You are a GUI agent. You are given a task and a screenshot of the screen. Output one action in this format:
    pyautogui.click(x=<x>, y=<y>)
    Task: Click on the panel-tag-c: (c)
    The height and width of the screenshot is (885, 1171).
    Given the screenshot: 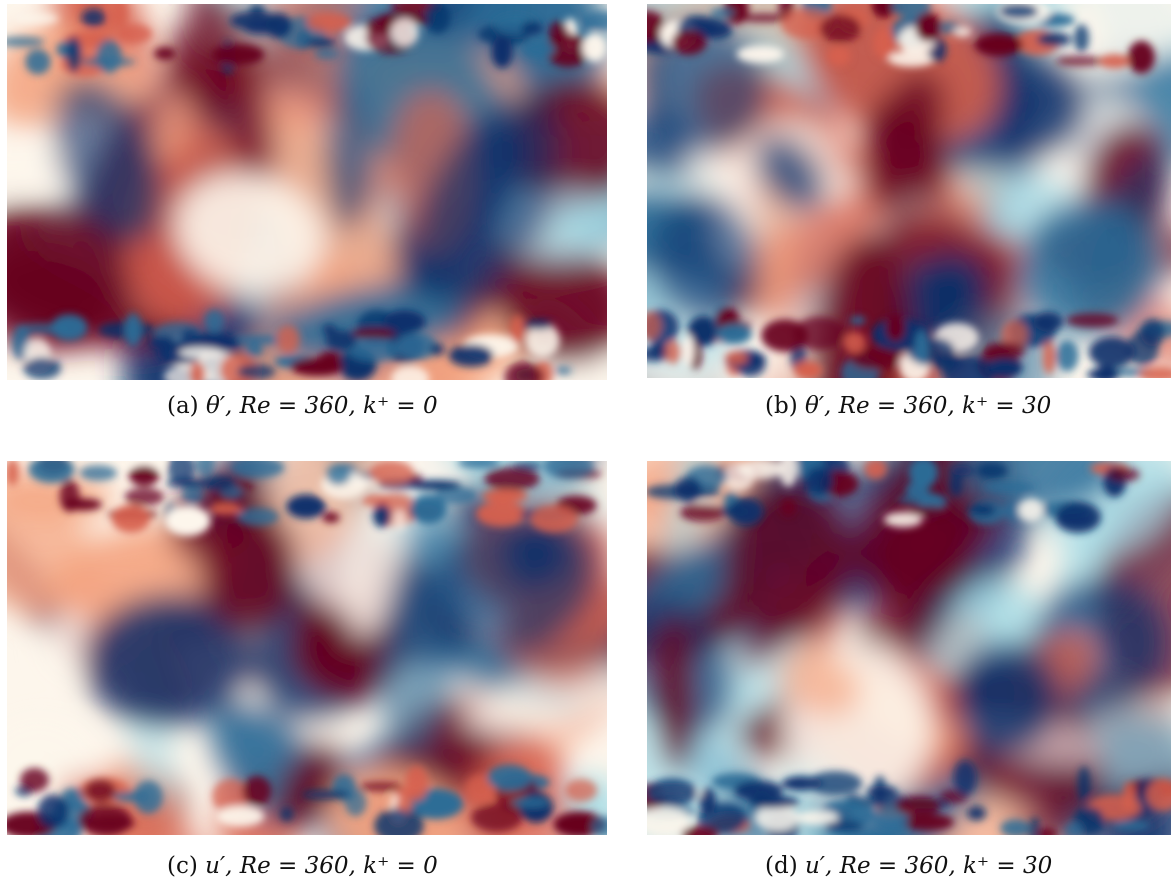 What is the action you would take?
    pyautogui.click(x=182, y=866)
    